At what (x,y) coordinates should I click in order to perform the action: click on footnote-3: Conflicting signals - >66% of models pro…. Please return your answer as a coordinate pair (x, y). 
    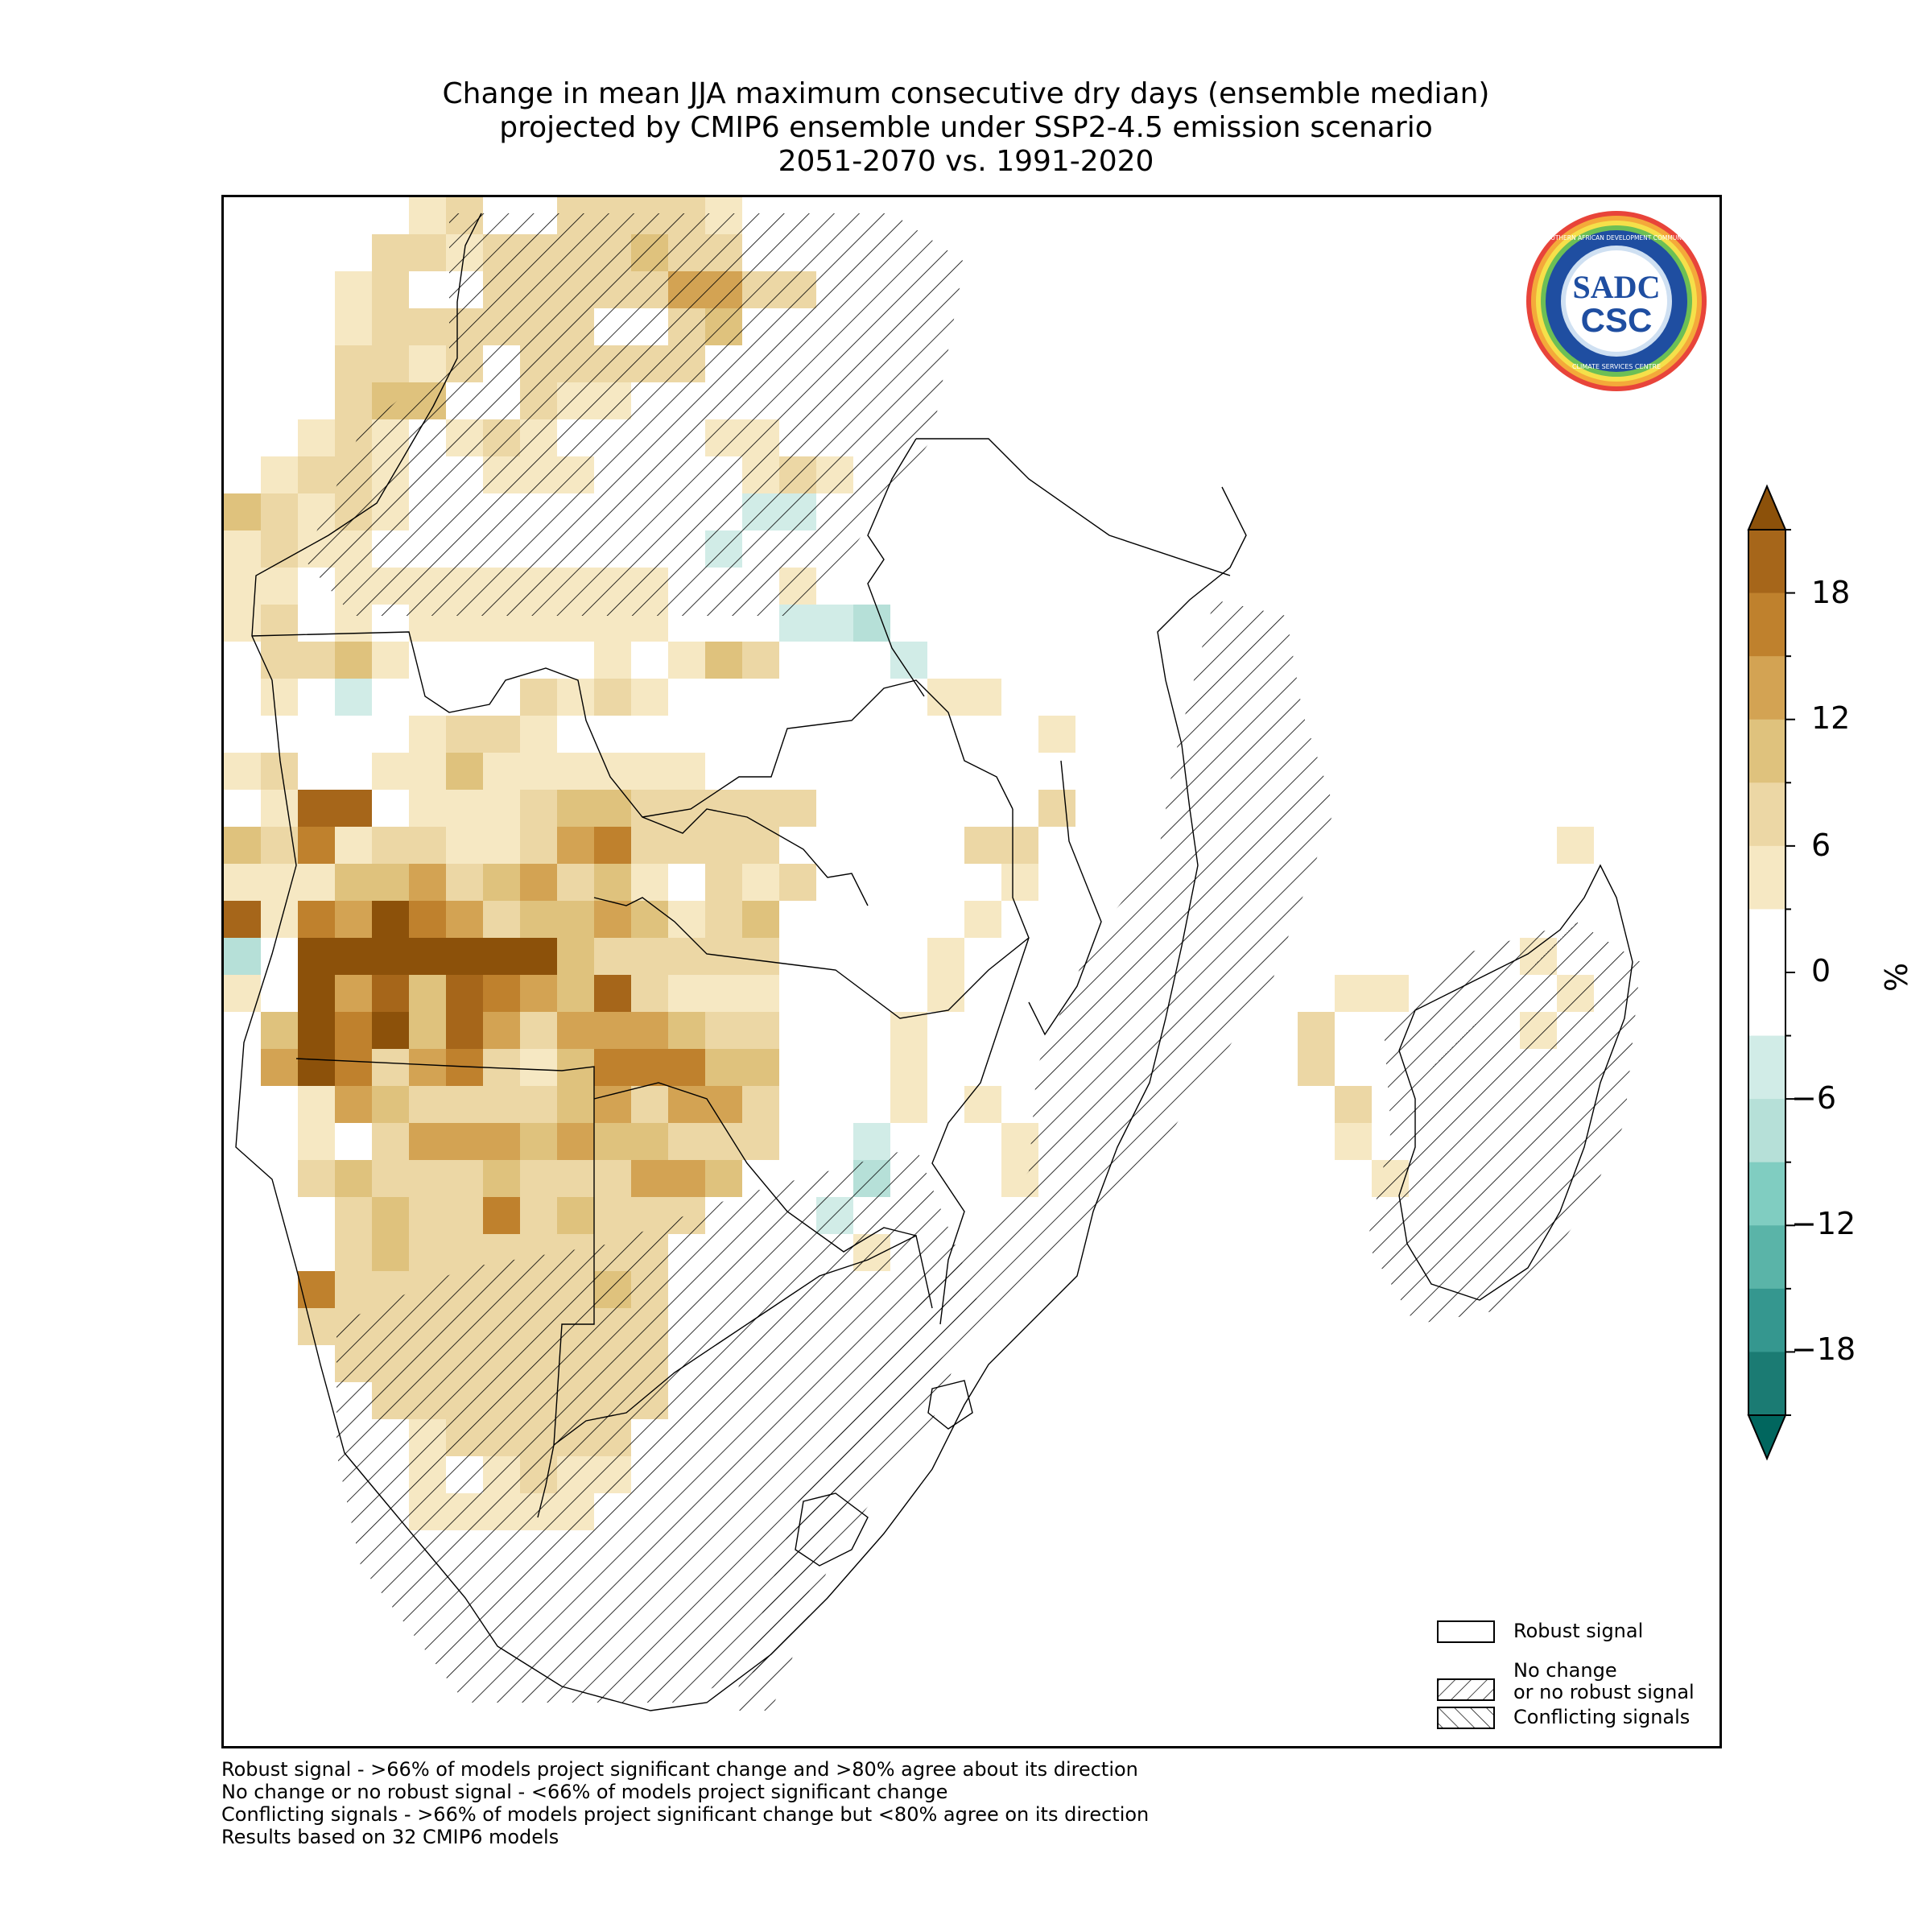
    Looking at the image, I should click on (685, 1814).